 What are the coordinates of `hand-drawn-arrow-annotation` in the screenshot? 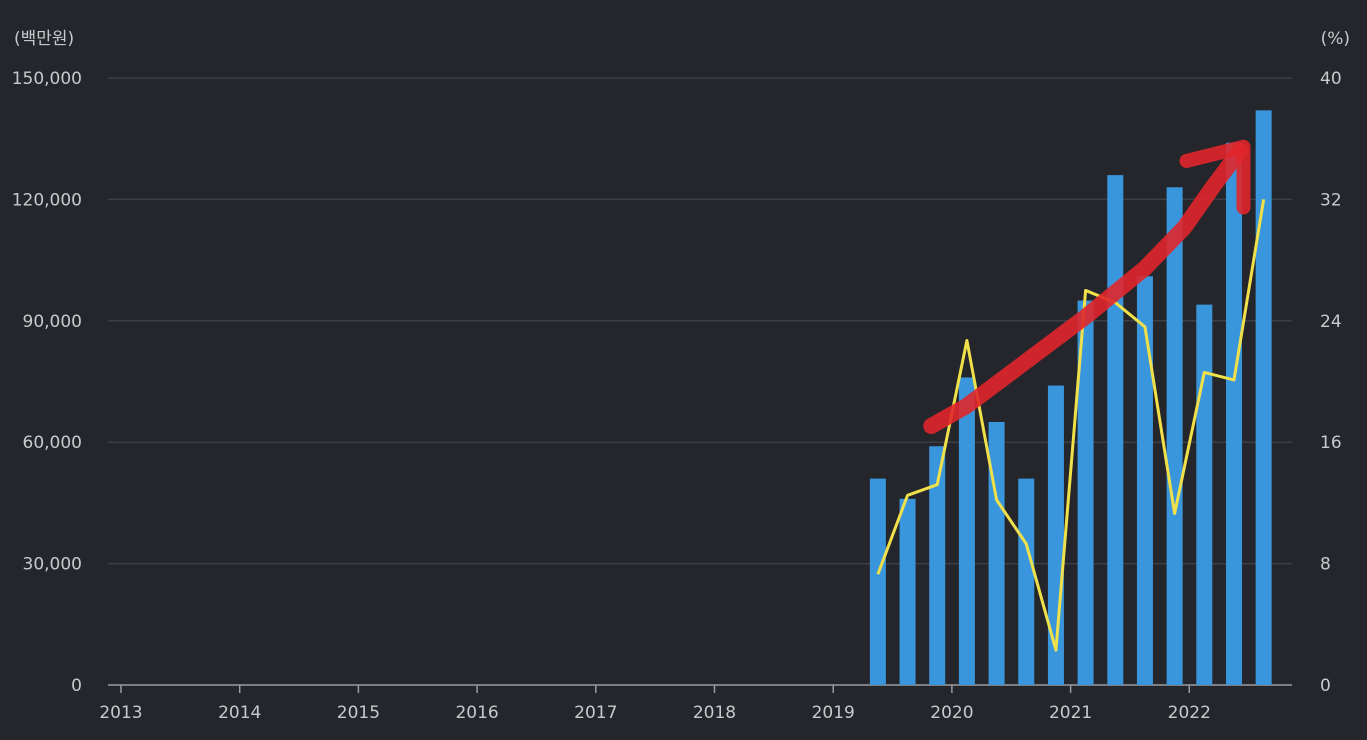 It's located at (1087, 287).